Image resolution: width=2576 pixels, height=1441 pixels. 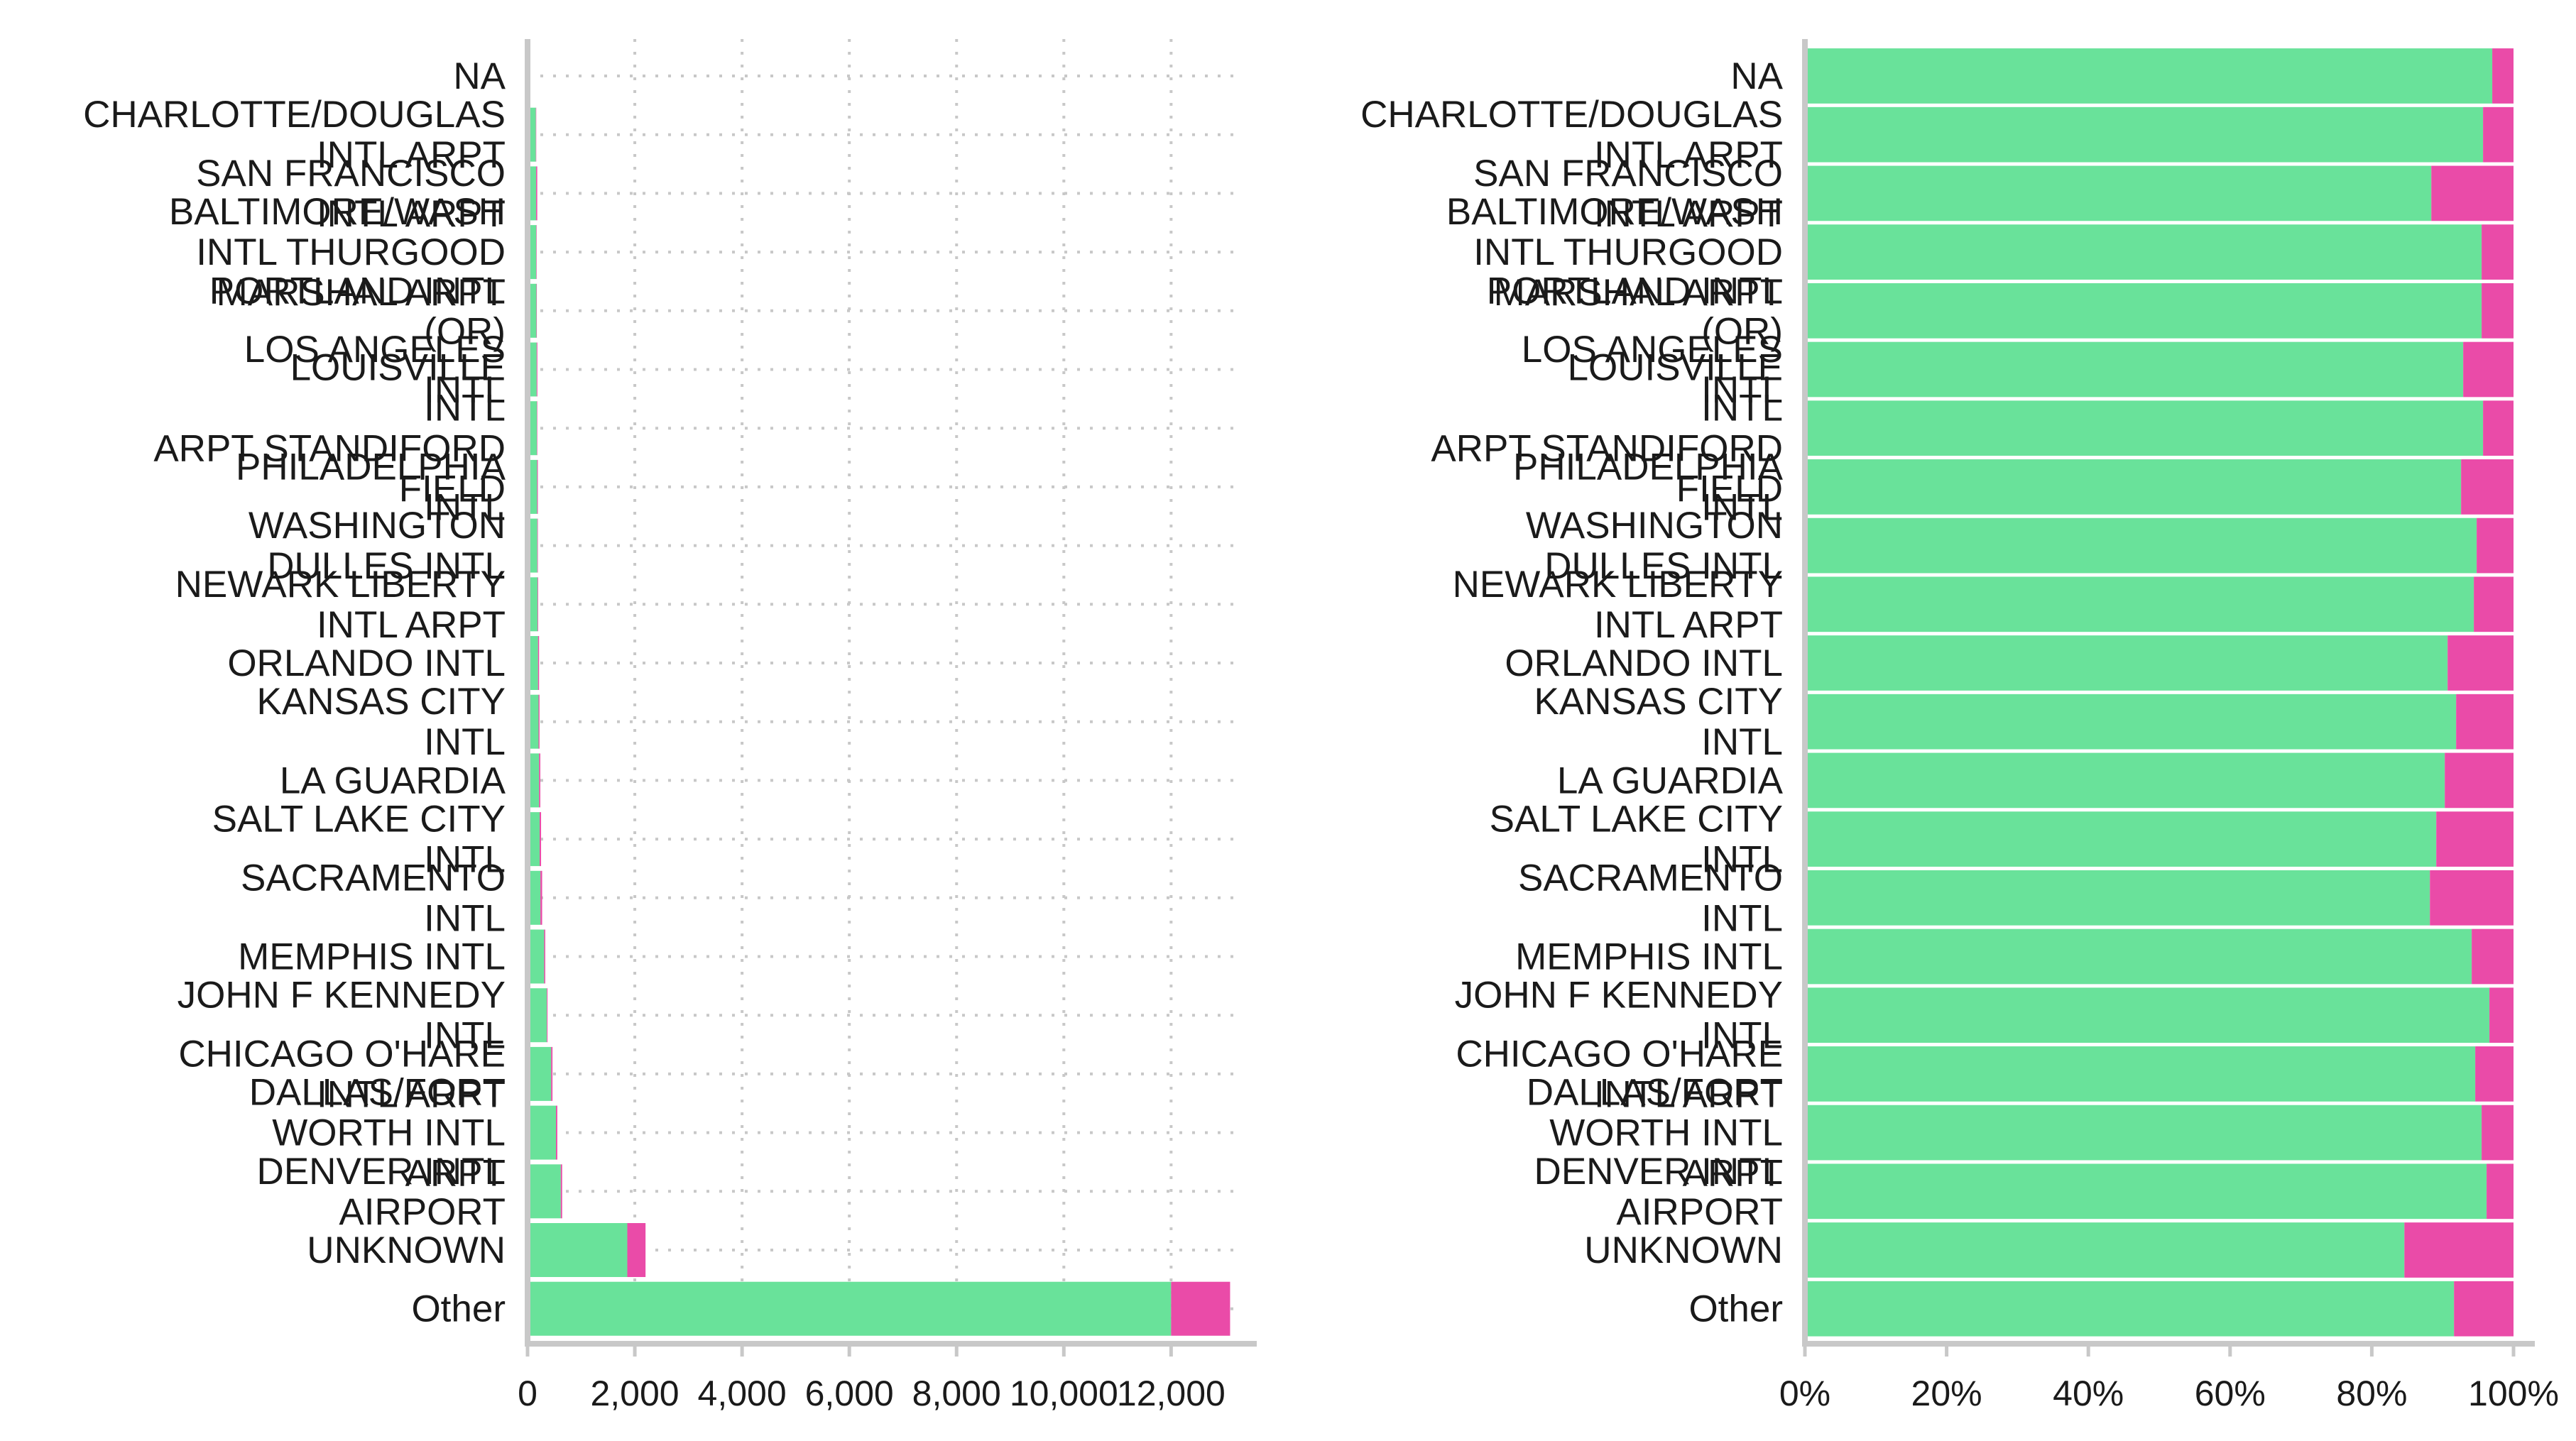 What do you see at coordinates (340, 585) in the screenshot?
I see `category-label: NEWARK LIBERTY` at bounding box center [340, 585].